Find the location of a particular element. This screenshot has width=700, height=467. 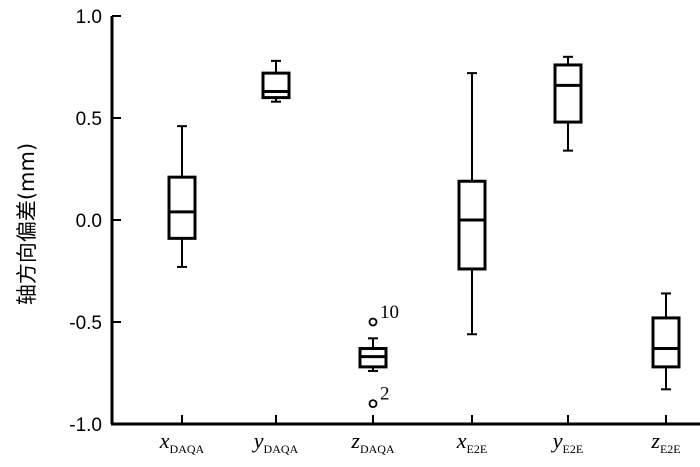

x-tick-label: xE2E is located at coordinates (471, 442).